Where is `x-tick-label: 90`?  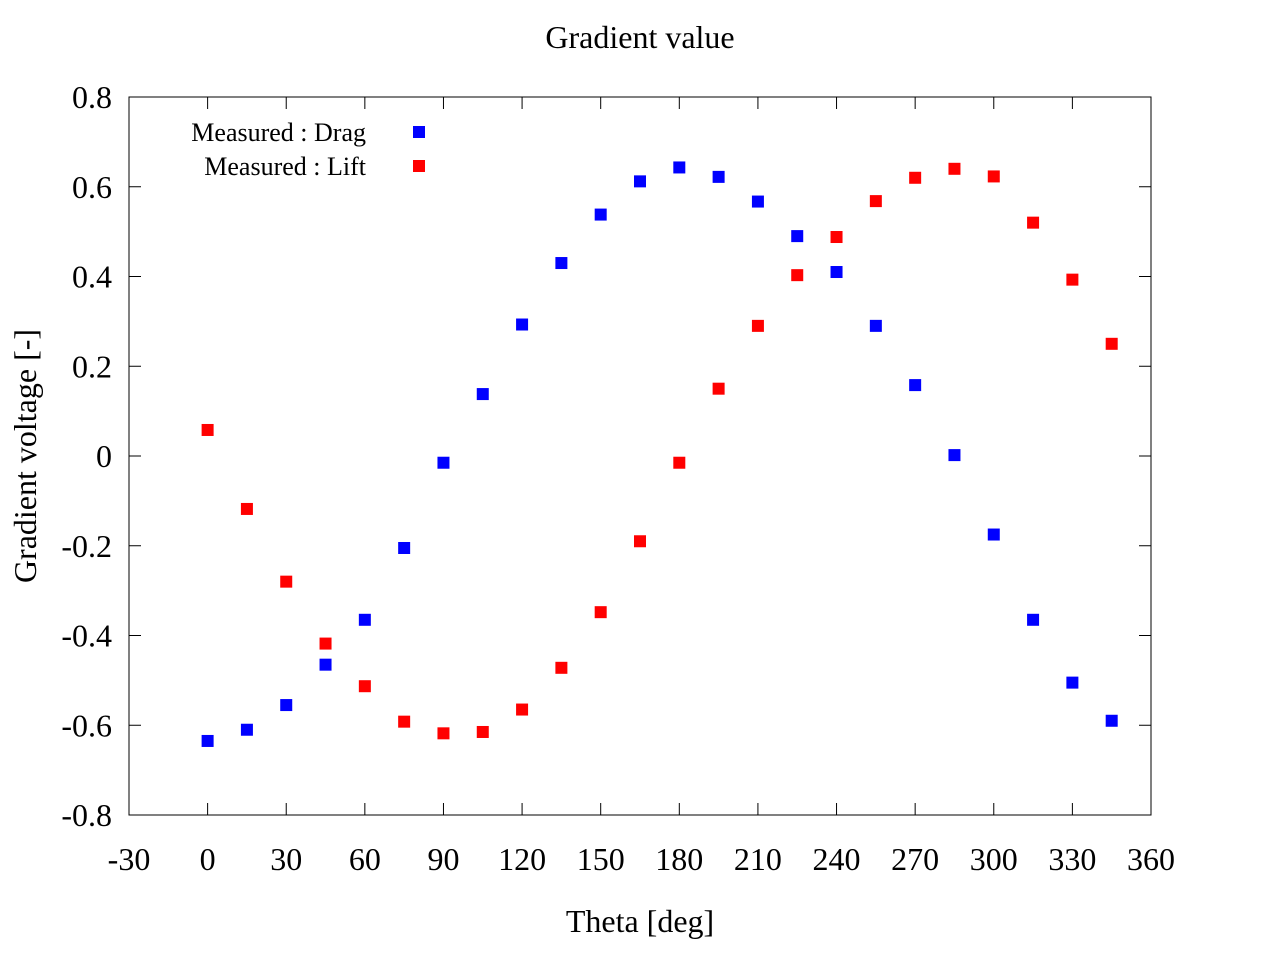 x-tick-label: 90 is located at coordinates (443, 859).